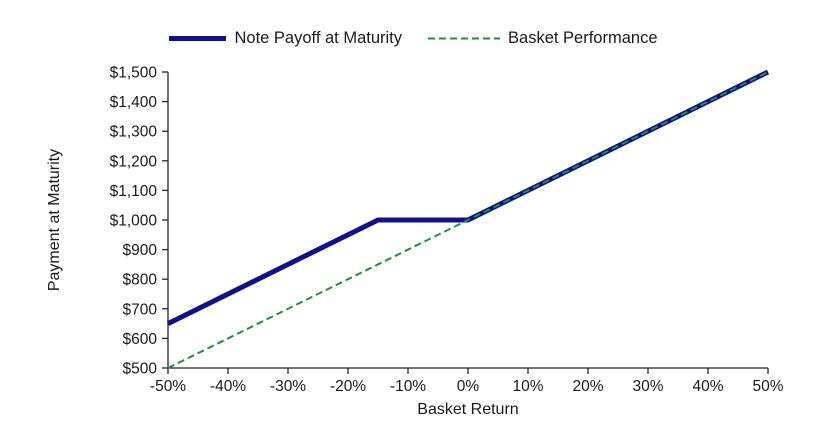  What do you see at coordinates (767, 386) in the screenshot?
I see `x-tick-label: 50%` at bounding box center [767, 386].